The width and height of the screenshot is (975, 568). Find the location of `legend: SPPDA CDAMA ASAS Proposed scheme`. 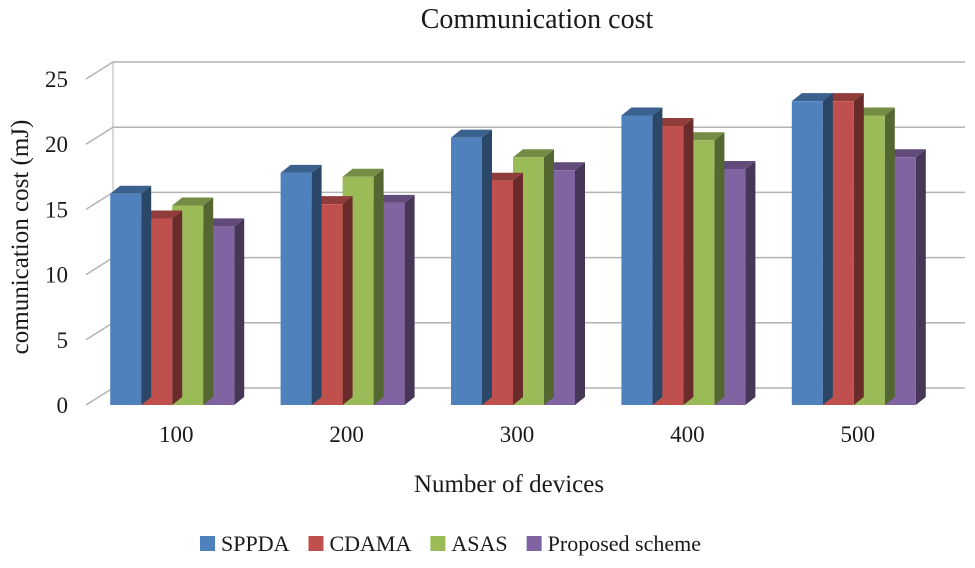

legend: SPPDA CDAMA ASAS Proposed scheme is located at coordinates (450, 543).